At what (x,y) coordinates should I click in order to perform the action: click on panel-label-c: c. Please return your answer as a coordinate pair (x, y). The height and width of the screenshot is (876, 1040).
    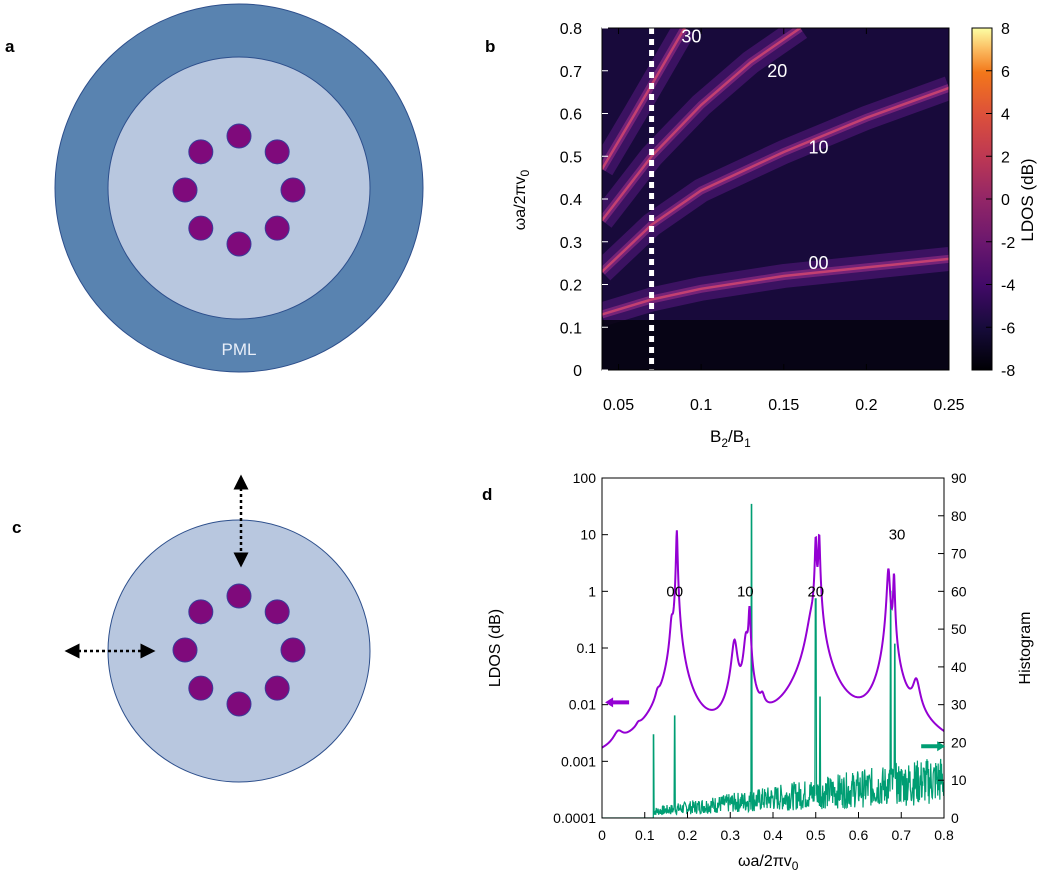
    Looking at the image, I should click on (16, 527).